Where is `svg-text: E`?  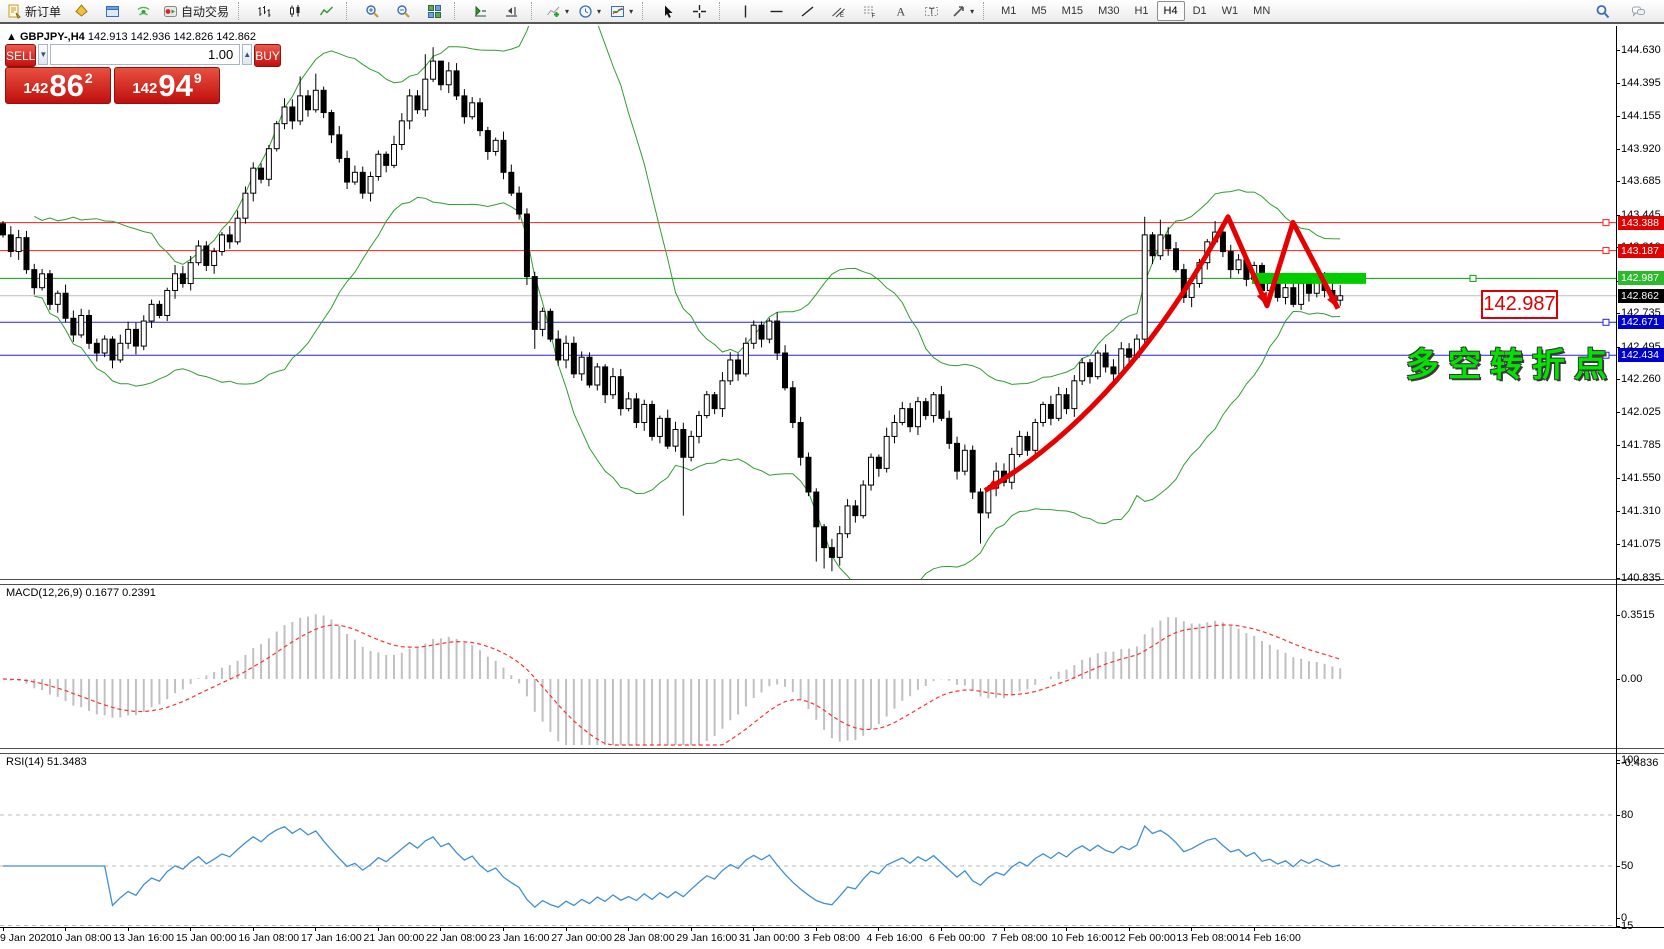
svg-text: E is located at coordinates (842, 16).